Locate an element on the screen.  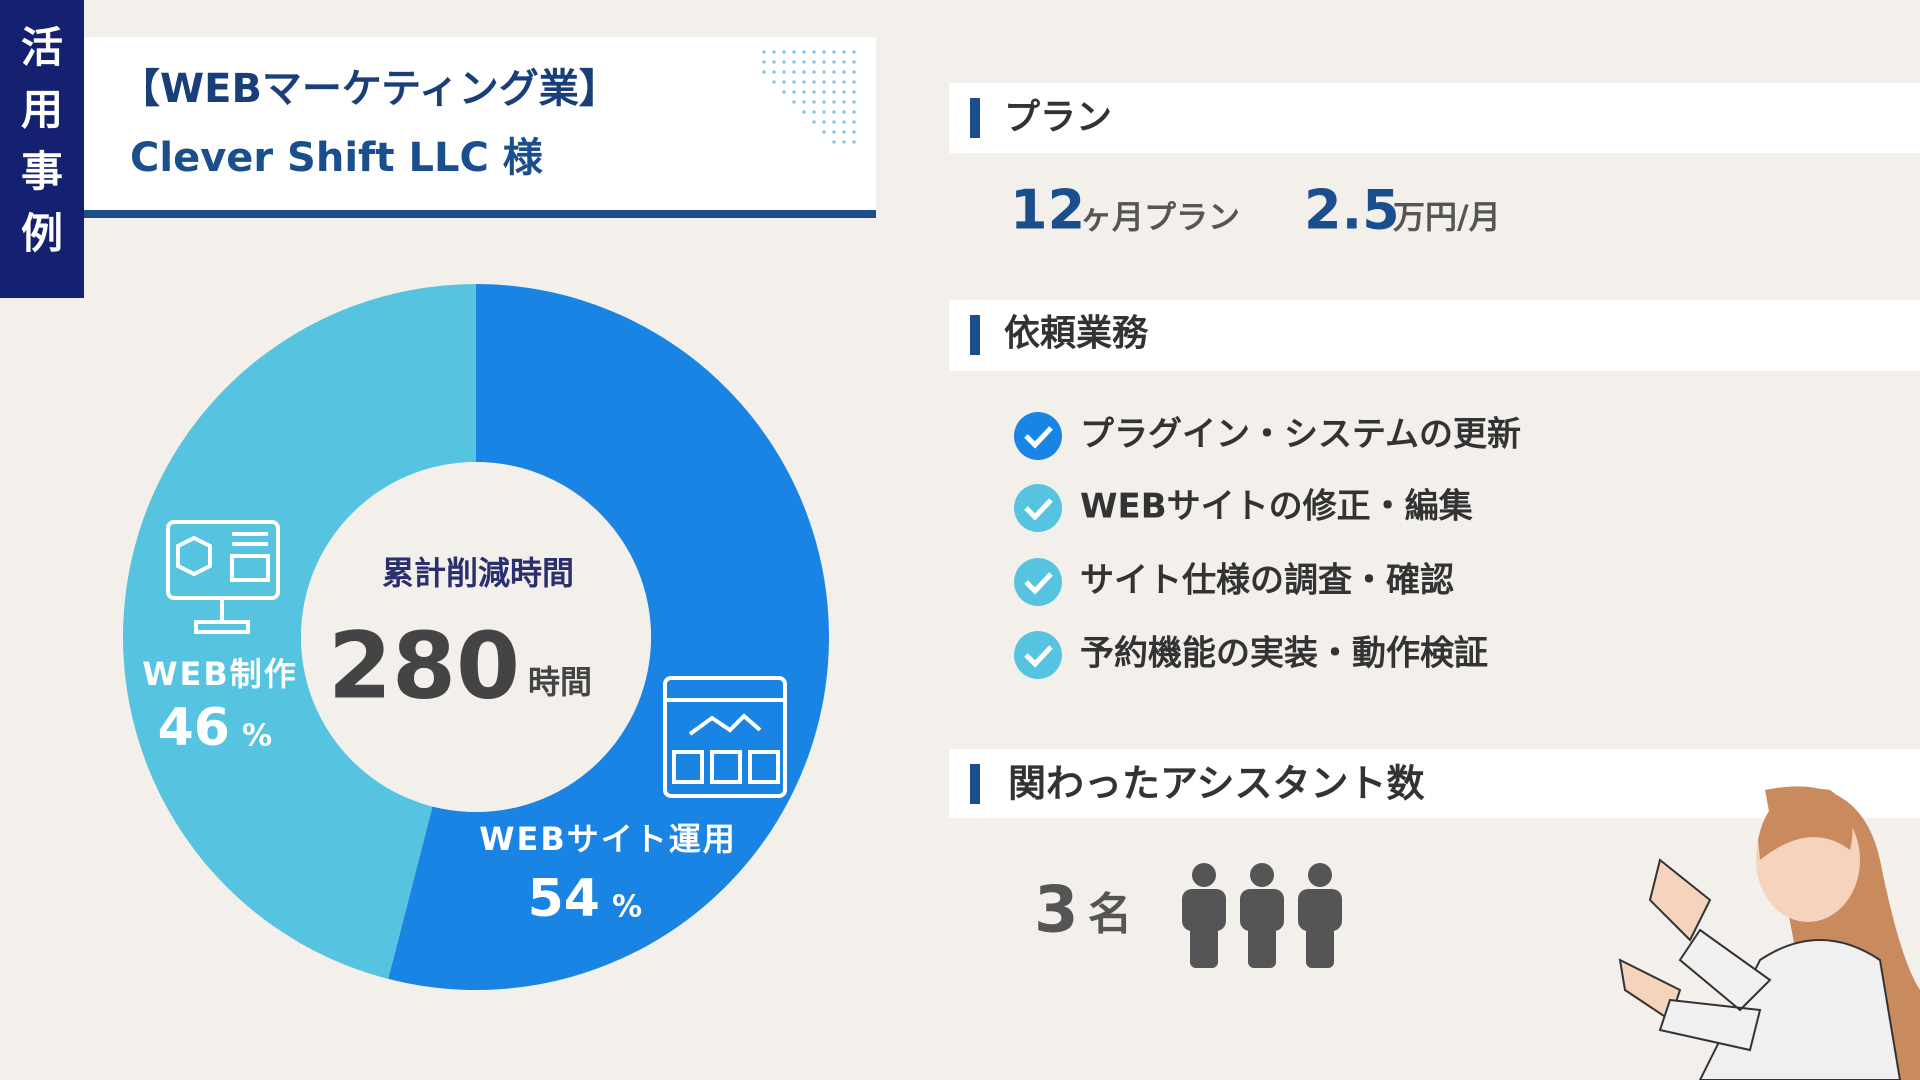
web-icon is located at coordinates (725, 737).